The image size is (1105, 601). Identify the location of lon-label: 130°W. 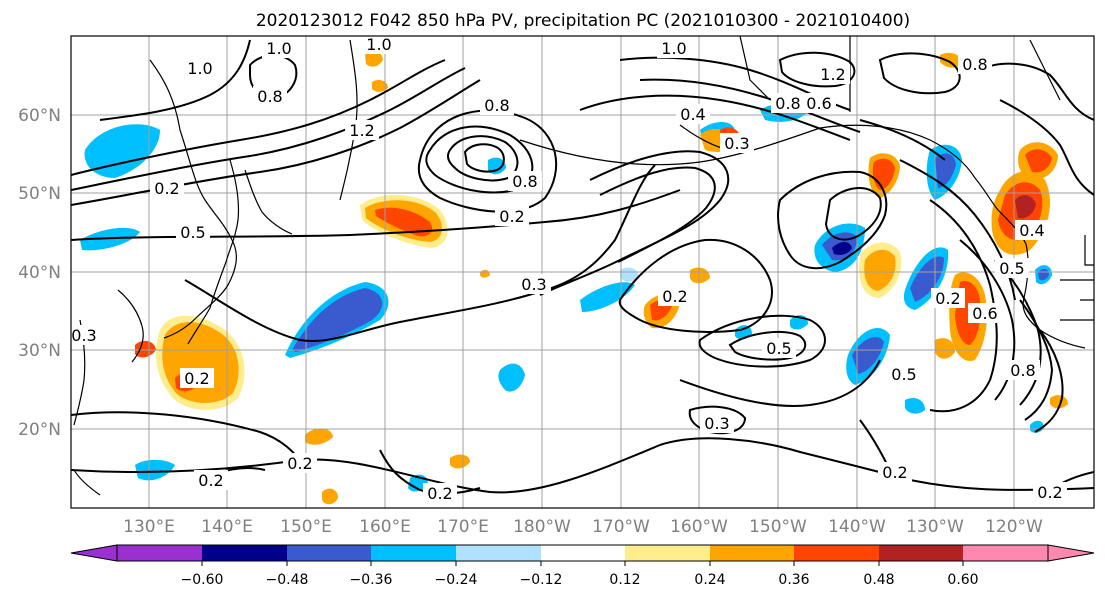
(935, 527).